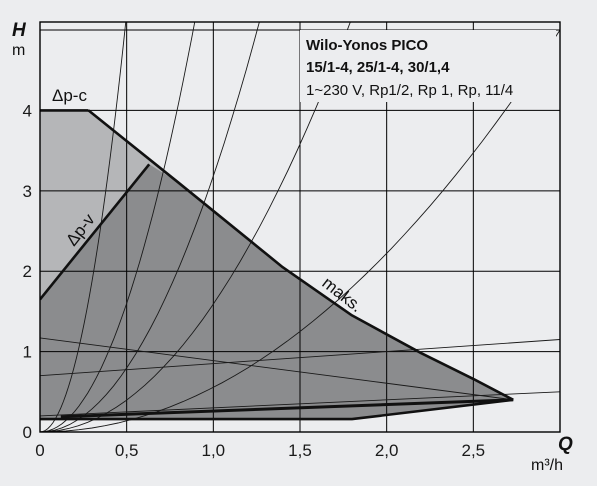  I want to click on x-axis-symbol: Q, so click(565, 444).